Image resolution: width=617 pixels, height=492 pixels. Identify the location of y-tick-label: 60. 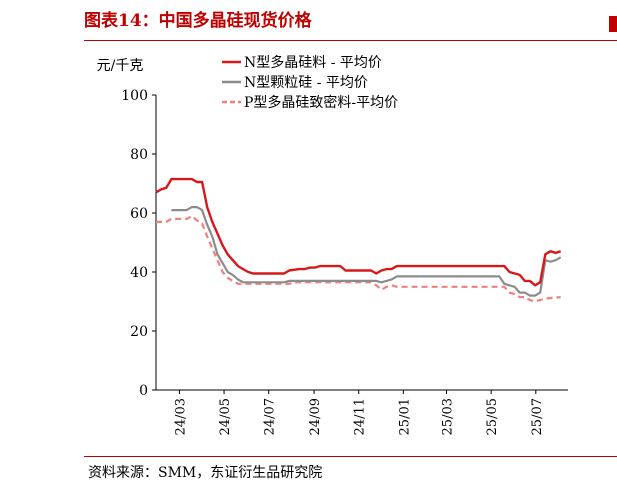
(139, 214).